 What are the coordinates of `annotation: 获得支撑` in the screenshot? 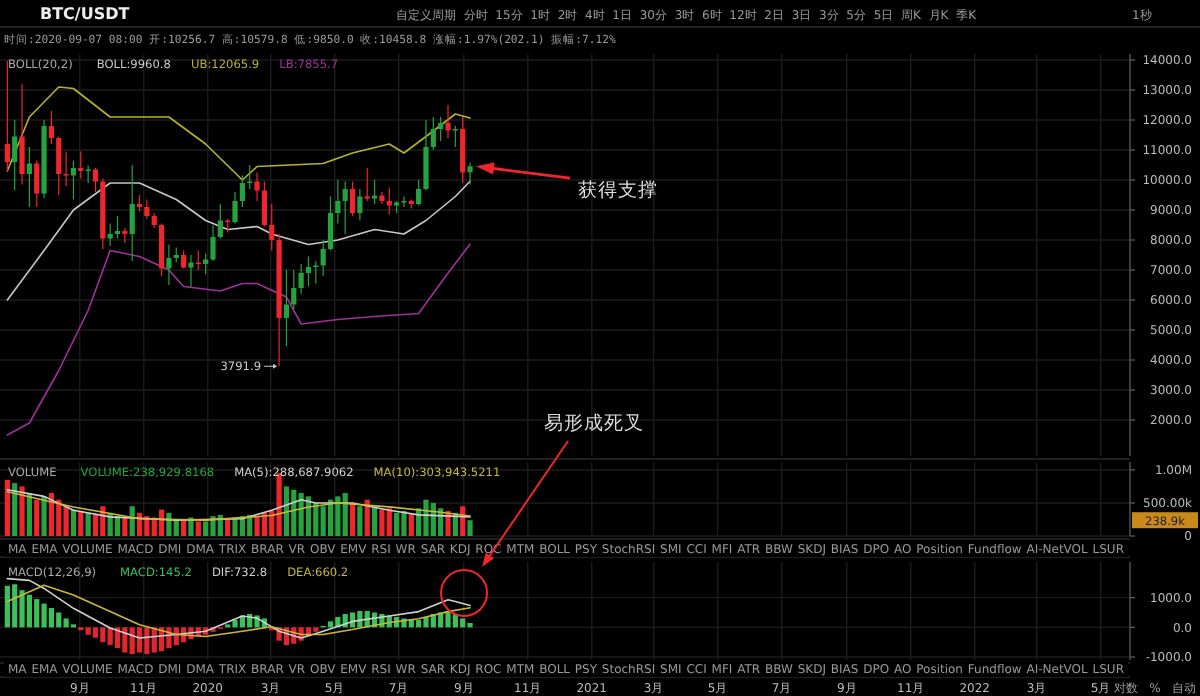 It's located at (618, 190).